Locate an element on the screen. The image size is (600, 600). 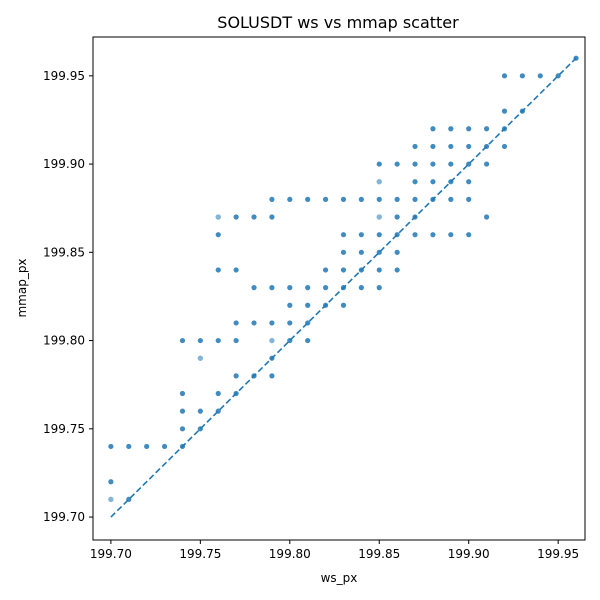
y-tick-label: 199.75 is located at coordinates (64, 429).